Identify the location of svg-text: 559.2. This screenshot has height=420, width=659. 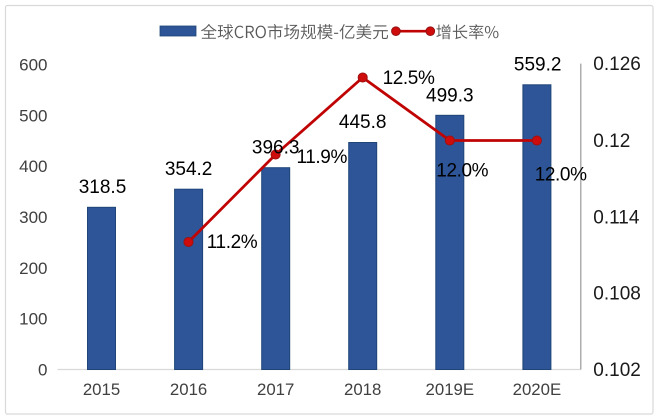
(538, 64).